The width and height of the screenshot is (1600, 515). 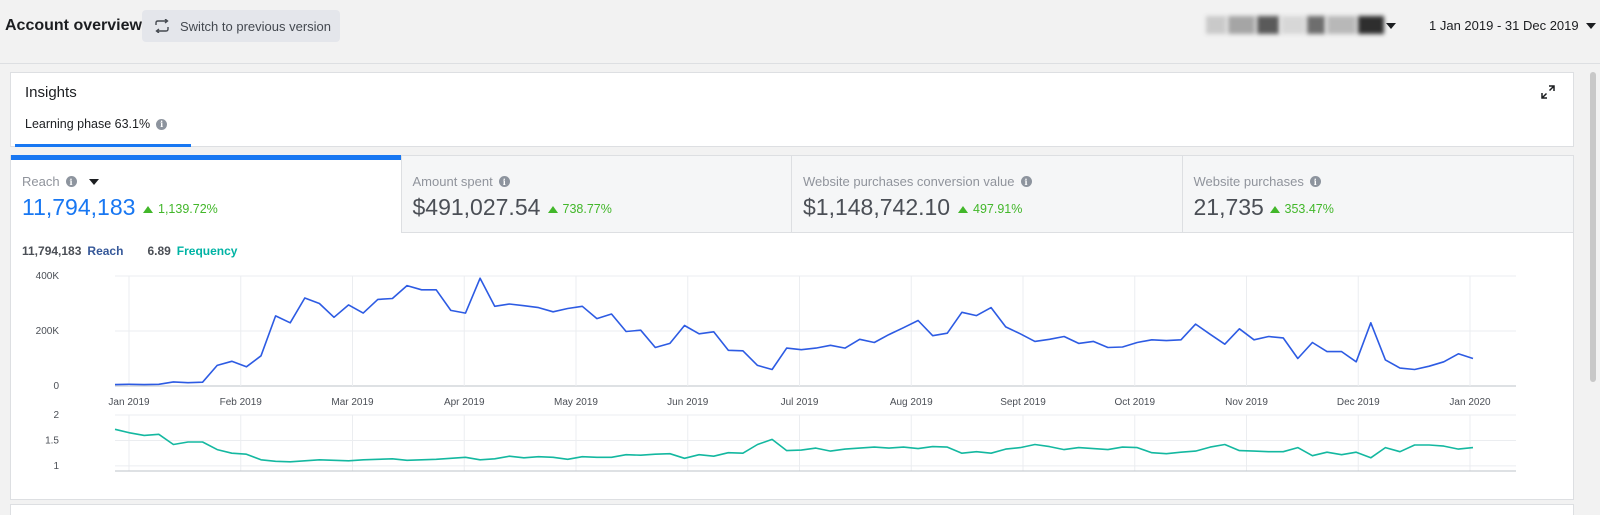 What do you see at coordinates (792, 509) in the screenshot?
I see `next-panel-edge` at bounding box center [792, 509].